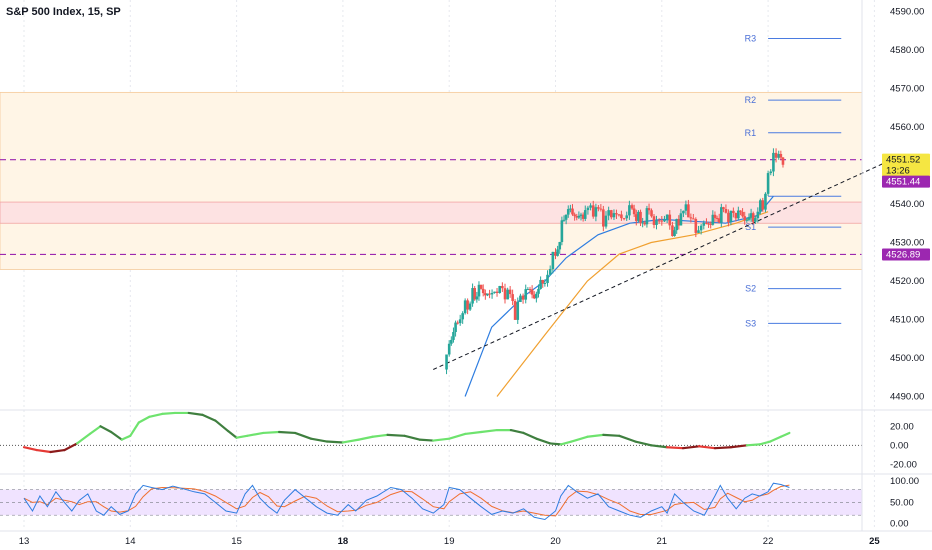 The width and height of the screenshot is (932, 550). What do you see at coordinates (903, 254) in the screenshot?
I see `price-badge-label: 4526.89` at bounding box center [903, 254].